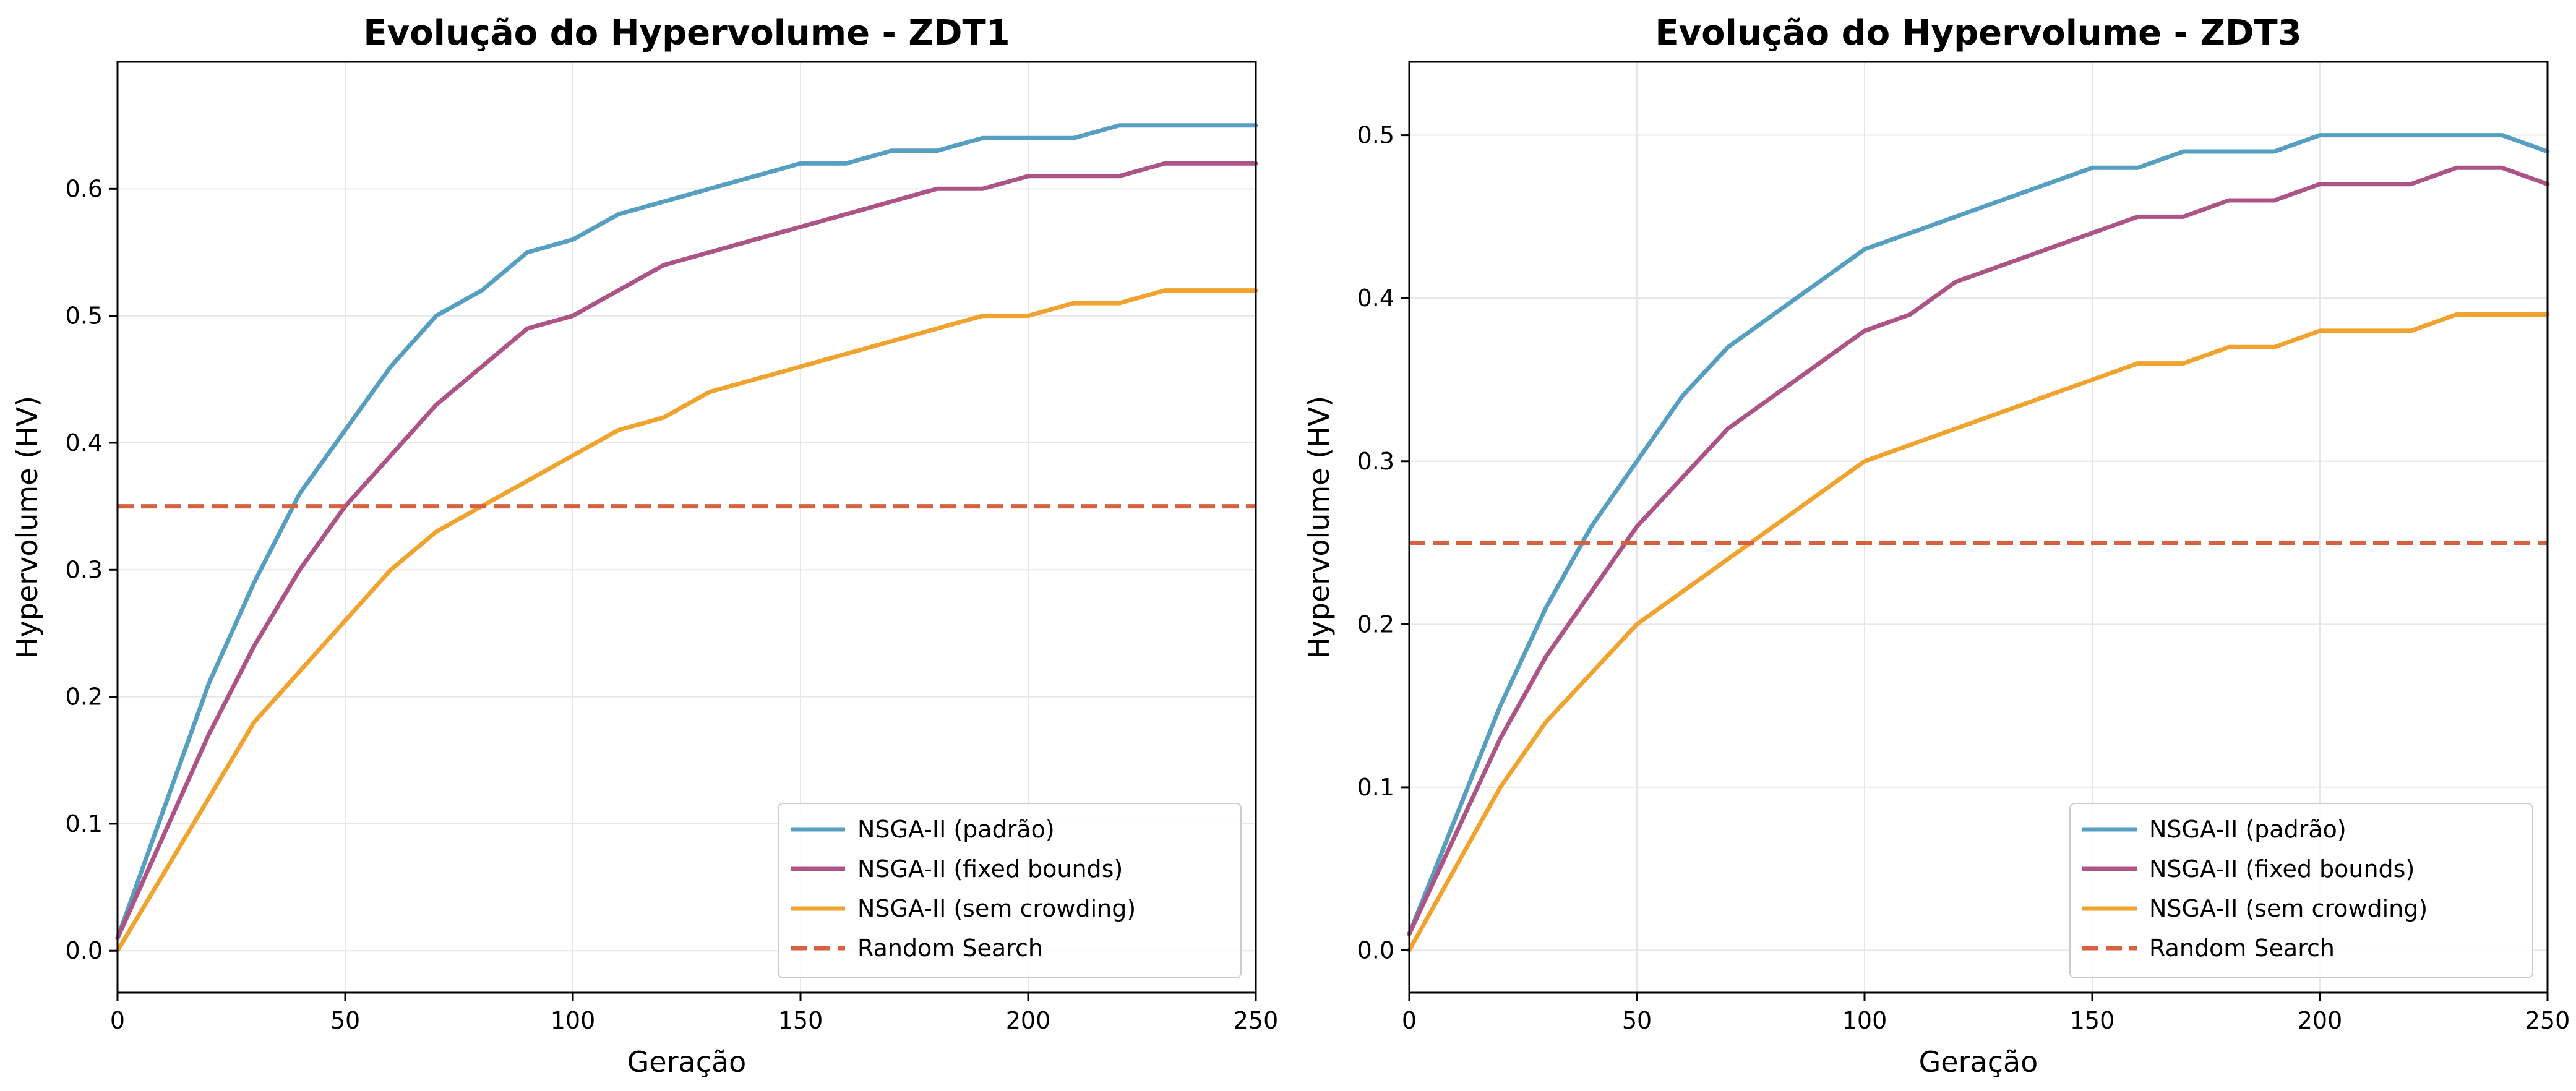 The width and height of the screenshot is (2576, 1091). I want to click on y-axis-ticks: 0.0 0.1 0.2 0.3 0.4 0.5 0.6, so click(92, 569).